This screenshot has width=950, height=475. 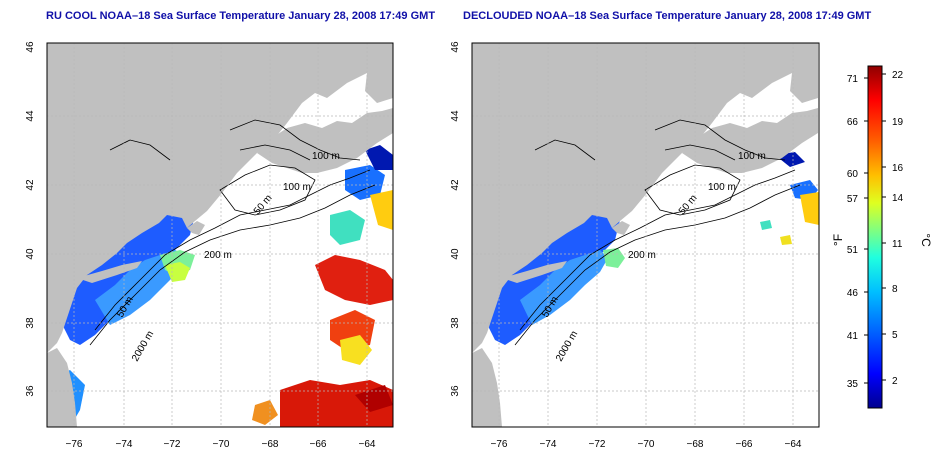 What do you see at coordinates (895, 335) in the screenshot?
I see `colorbar-c-tick: 5` at bounding box center [895, 335].